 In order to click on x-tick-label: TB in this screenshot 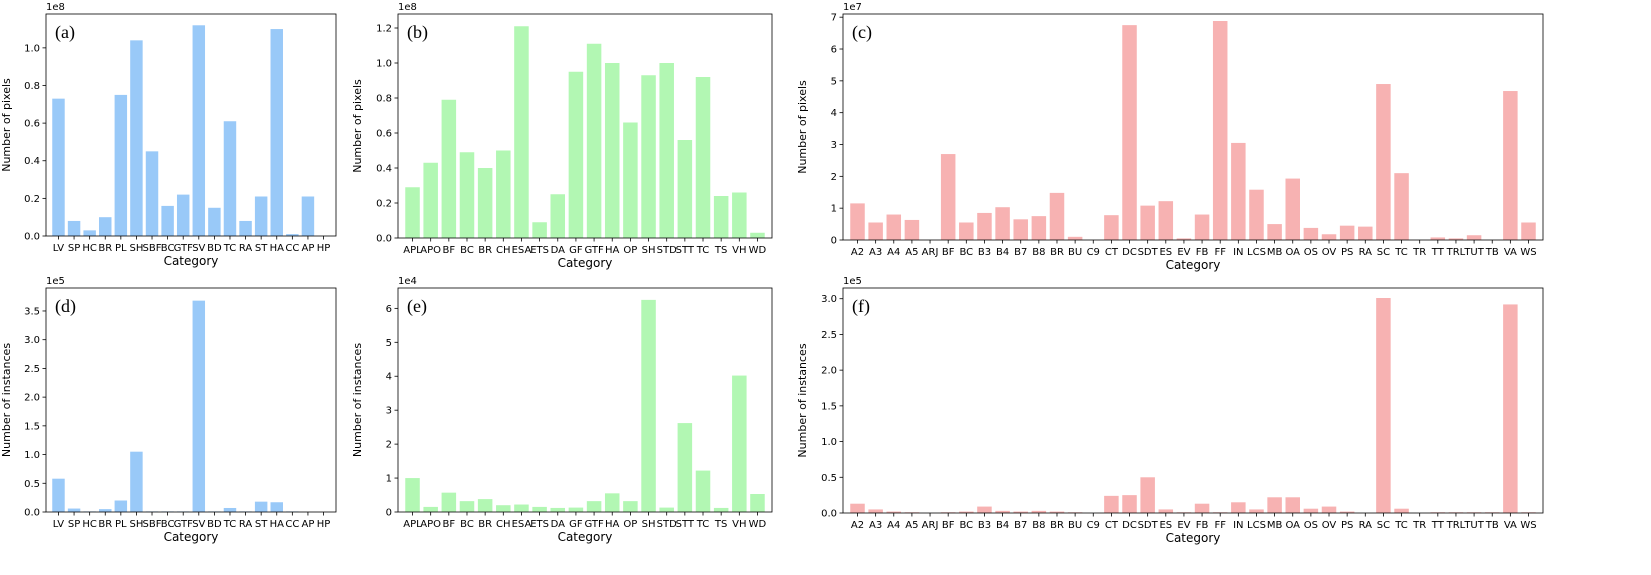, I will do `click(1492, 252)`.